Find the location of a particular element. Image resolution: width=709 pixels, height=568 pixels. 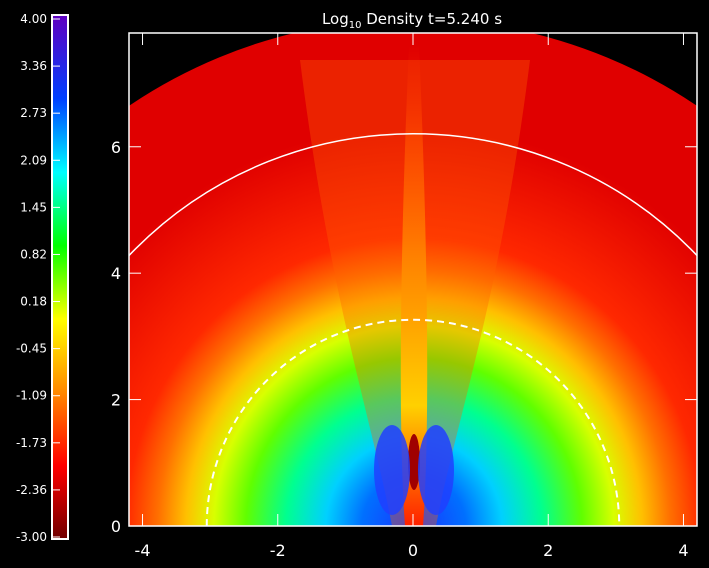

colorbar-tick-label: -1.09 is located at coordinates (31, 396).